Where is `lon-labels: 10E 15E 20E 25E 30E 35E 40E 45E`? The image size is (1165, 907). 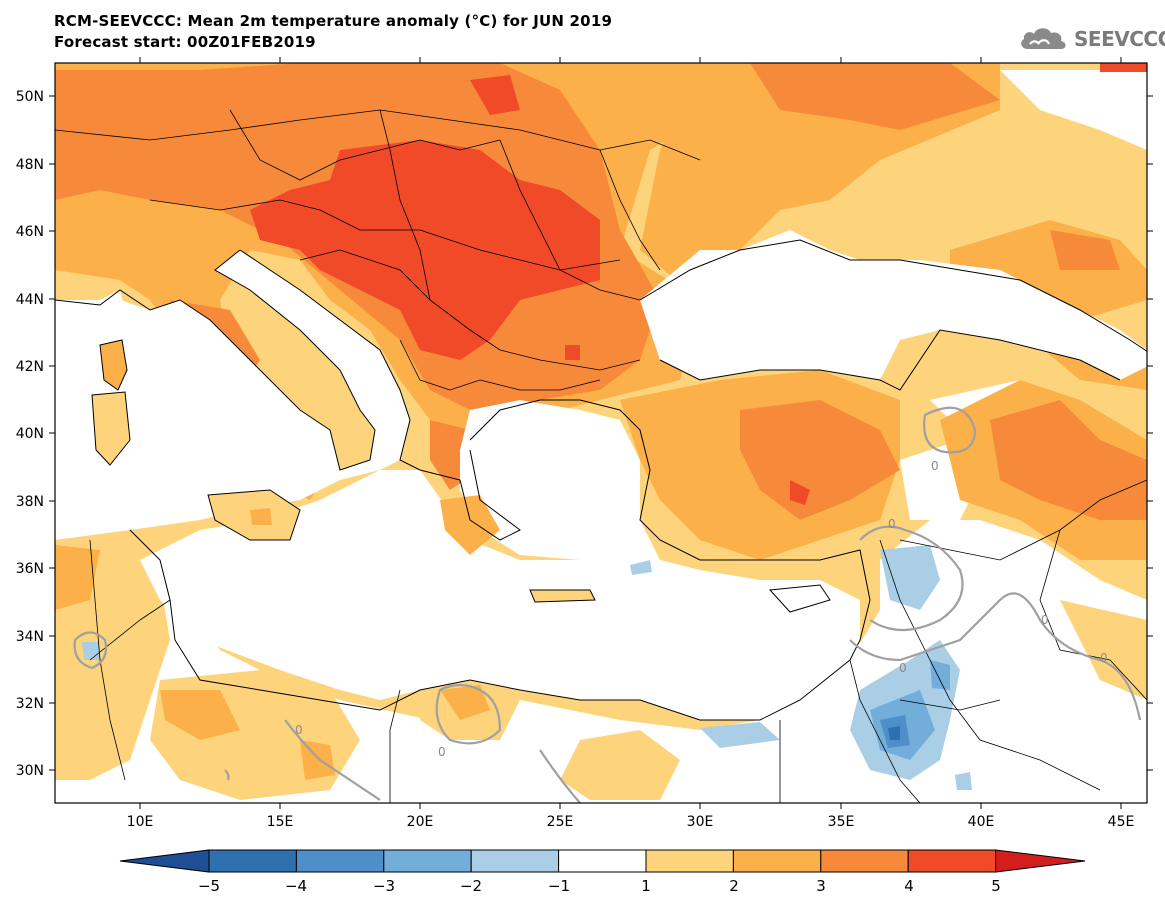 lon-labels: 10E 15E 20E 25E 30E 35E 40E 45E is located at coordinates (631, 822).